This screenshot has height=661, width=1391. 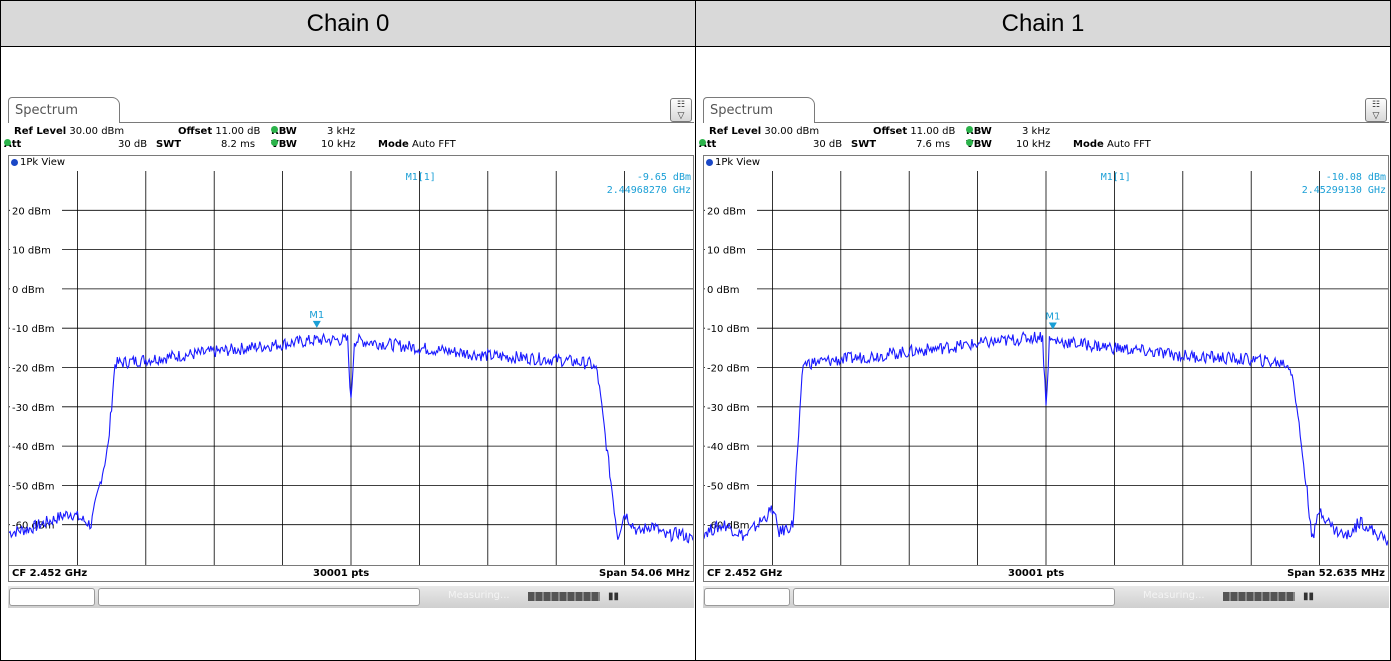 What do you see at coordinates (664, 177) in the screenshot?
I see `marker-readout-level: -9.65 dBm` at bounding box center [664, 177].